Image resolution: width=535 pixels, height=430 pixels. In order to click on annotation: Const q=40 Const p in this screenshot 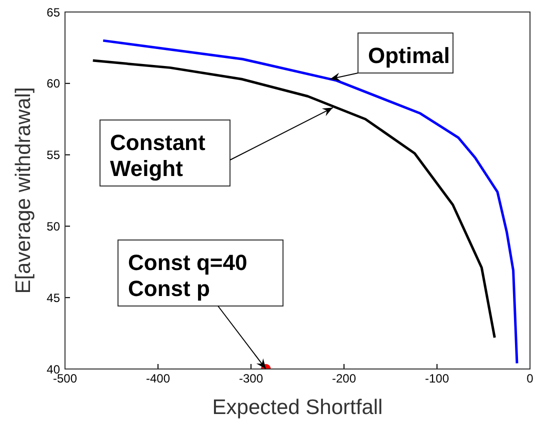, I will do `click(188, 275)`.